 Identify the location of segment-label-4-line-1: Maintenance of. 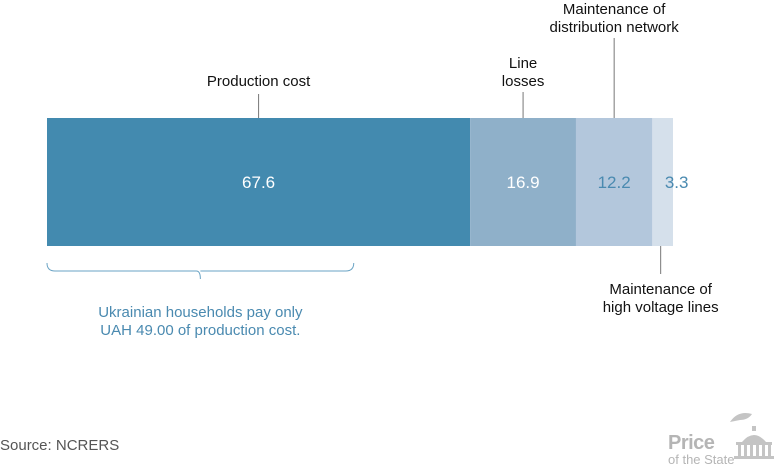
(660, 289).